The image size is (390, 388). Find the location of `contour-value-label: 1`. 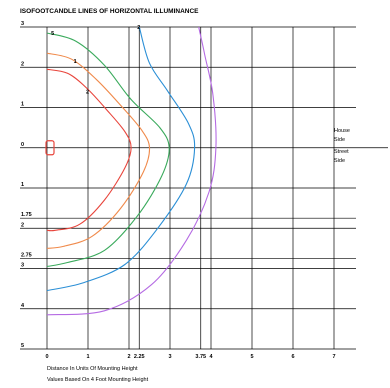

contour-value-label: 1 is located at coordinates (75, 62).